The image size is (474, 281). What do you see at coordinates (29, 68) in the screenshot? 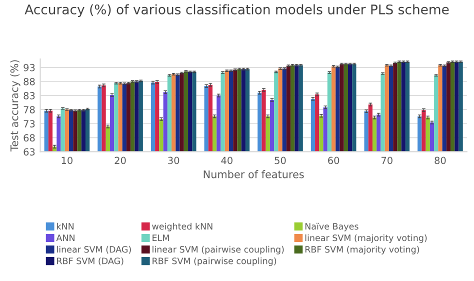
I see `y-tick-label: 93` at bounding box center [29, 68].